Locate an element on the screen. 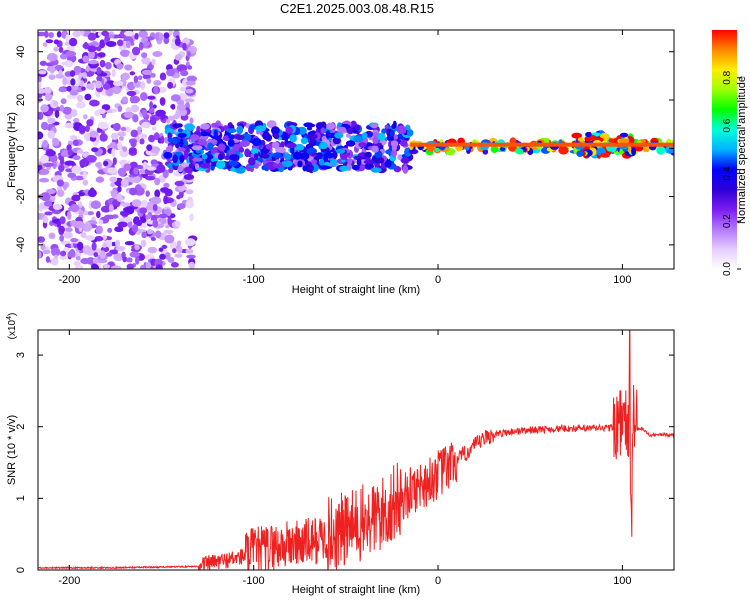 The width and height of the screenshot is (750, 600). spectrogram-x-tick-label: 100 is located at coordinates (622, 280).